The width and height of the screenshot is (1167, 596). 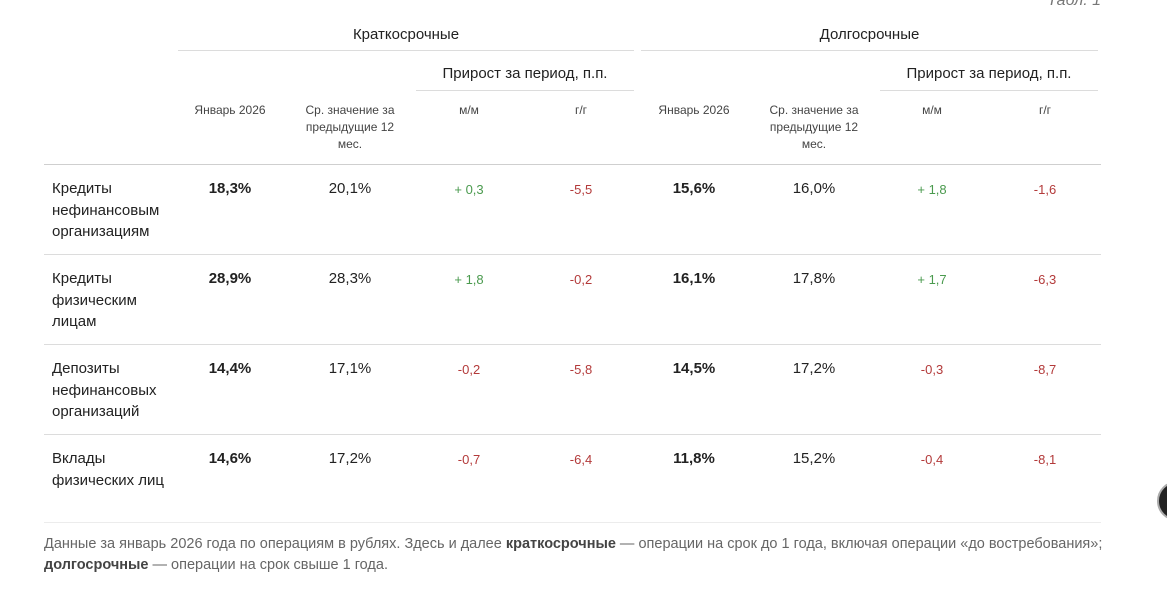 I want to click on cell-short-avg: 28,3%, so click(x=350, y=278).